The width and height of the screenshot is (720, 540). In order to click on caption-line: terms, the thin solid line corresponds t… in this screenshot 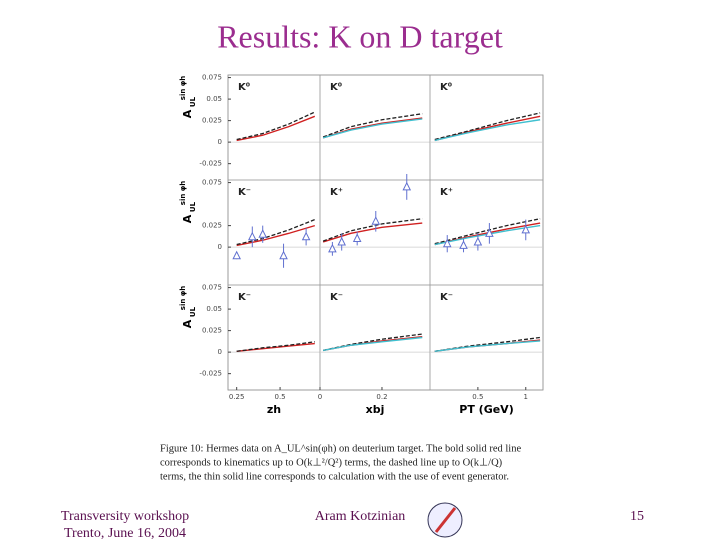, I will do `click(334, 476)`.